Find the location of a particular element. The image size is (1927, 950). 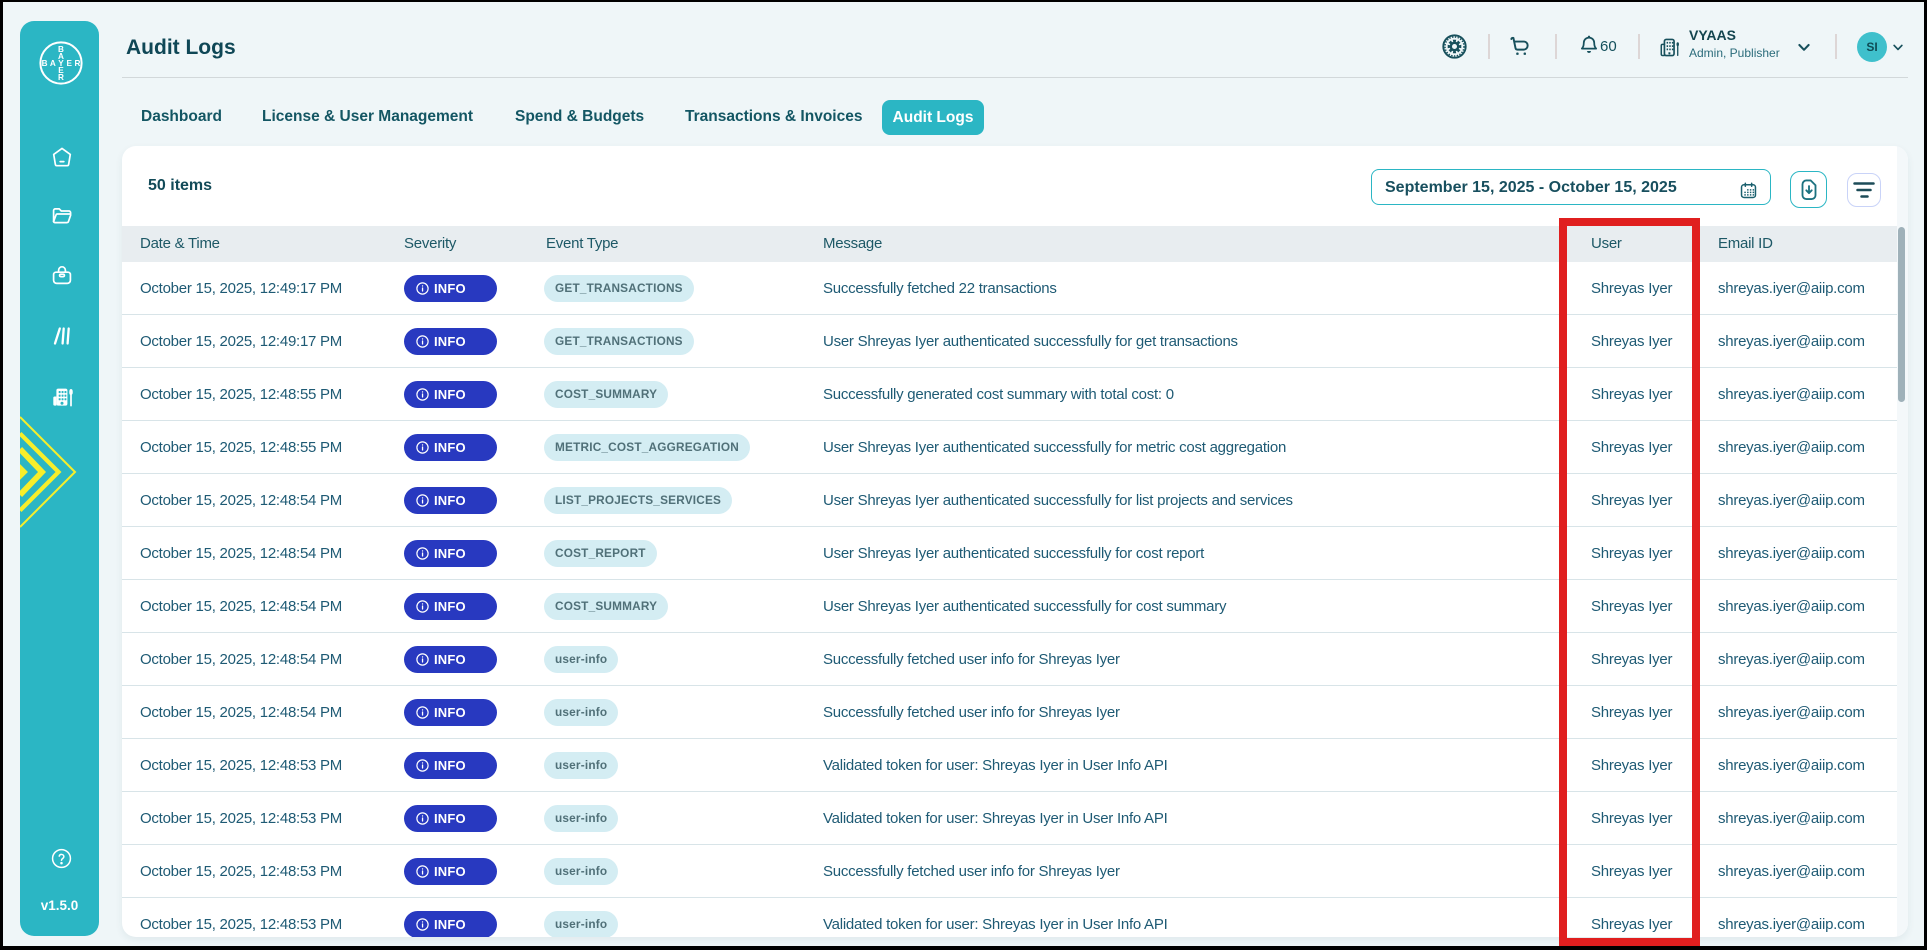

svg-text: Y is located at coordinates (61, 63).